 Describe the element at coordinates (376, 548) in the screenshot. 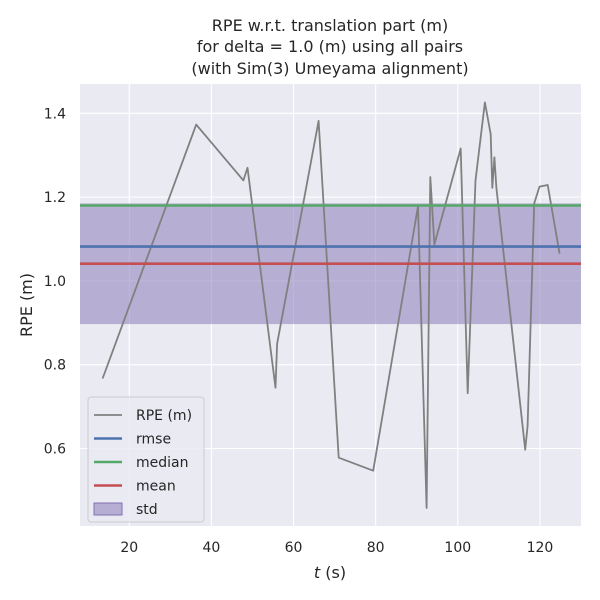

I see `x-tick-label: 80` at that location.